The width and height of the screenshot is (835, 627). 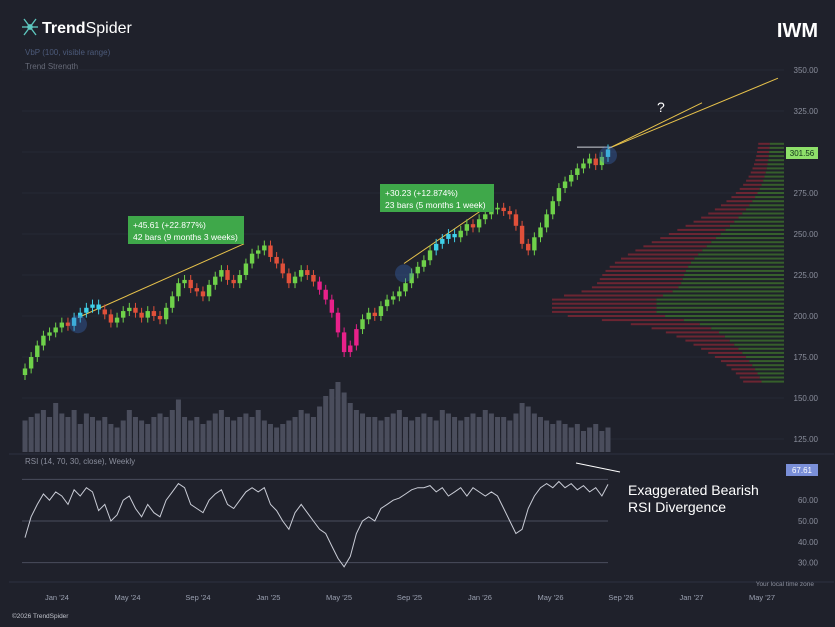 I want to click on time-tick-label: May '26, so click(x=550, y=597).